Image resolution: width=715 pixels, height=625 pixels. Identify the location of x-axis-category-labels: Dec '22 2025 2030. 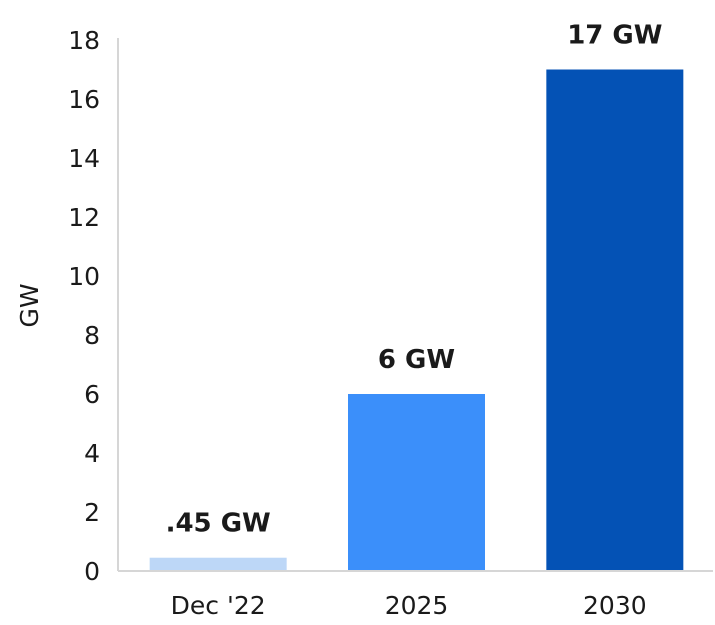
(409, 605).